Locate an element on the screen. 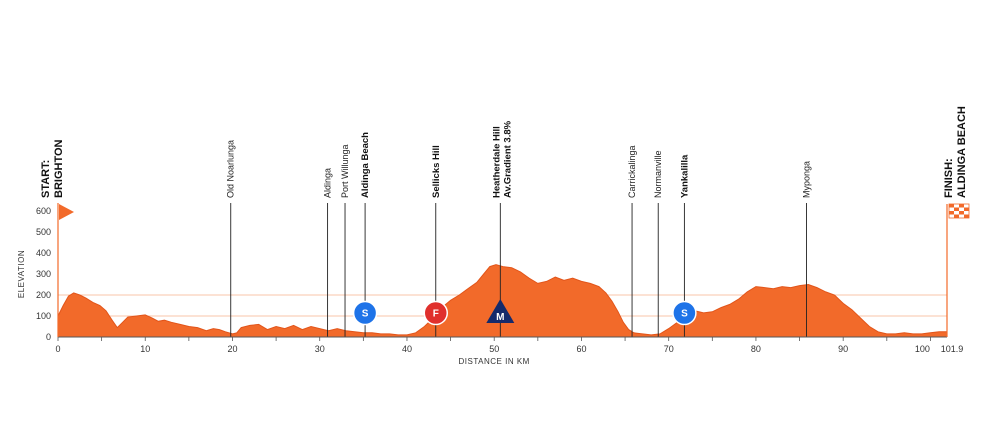 The height and width of the screenshot is (448, 999). elevation-profile-line is located at coordinates (502, 300).